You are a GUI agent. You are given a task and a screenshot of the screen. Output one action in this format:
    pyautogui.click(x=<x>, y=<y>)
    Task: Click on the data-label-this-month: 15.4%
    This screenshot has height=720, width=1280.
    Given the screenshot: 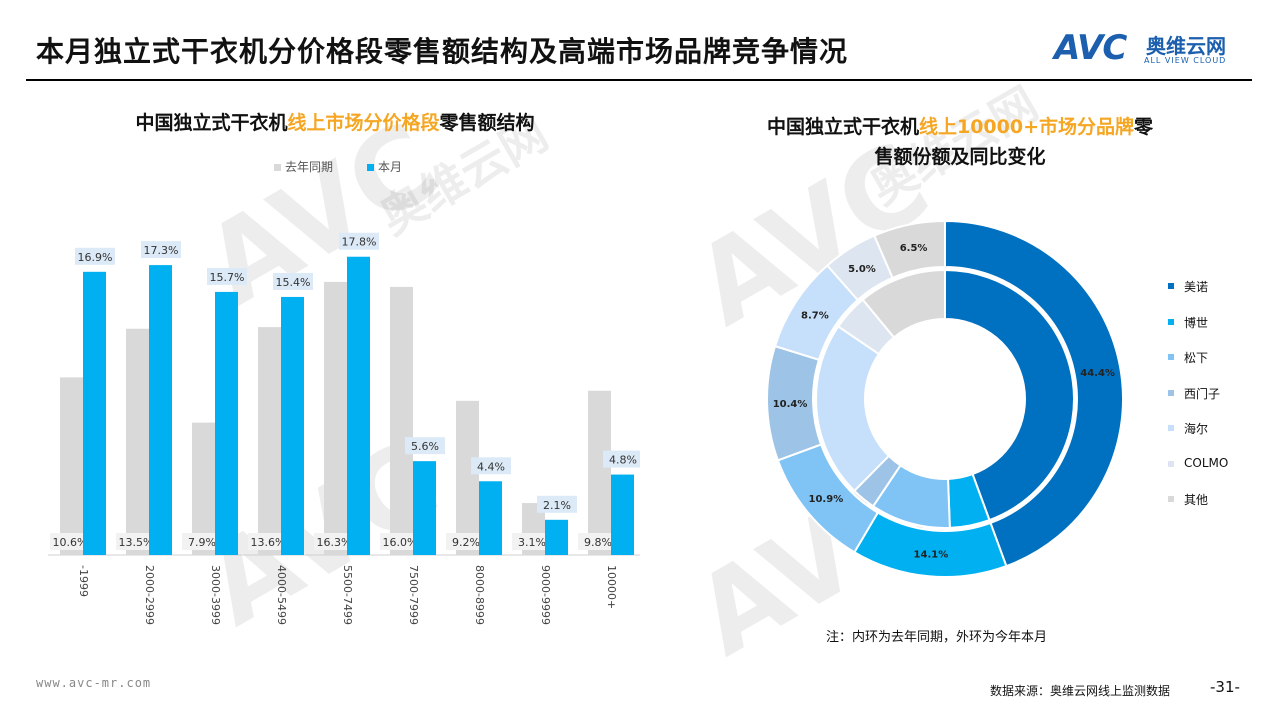 What is the action you would take?
    pyautogui.click(x=293, y=282)
    